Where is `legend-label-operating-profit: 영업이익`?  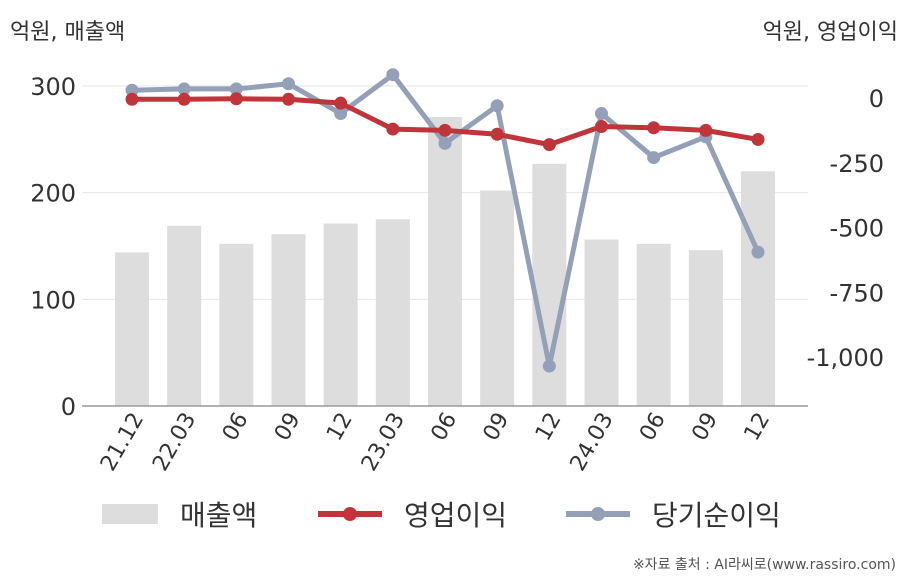 legend-label-operating-profit: 영업이익 is located at coordinates (456, 515).